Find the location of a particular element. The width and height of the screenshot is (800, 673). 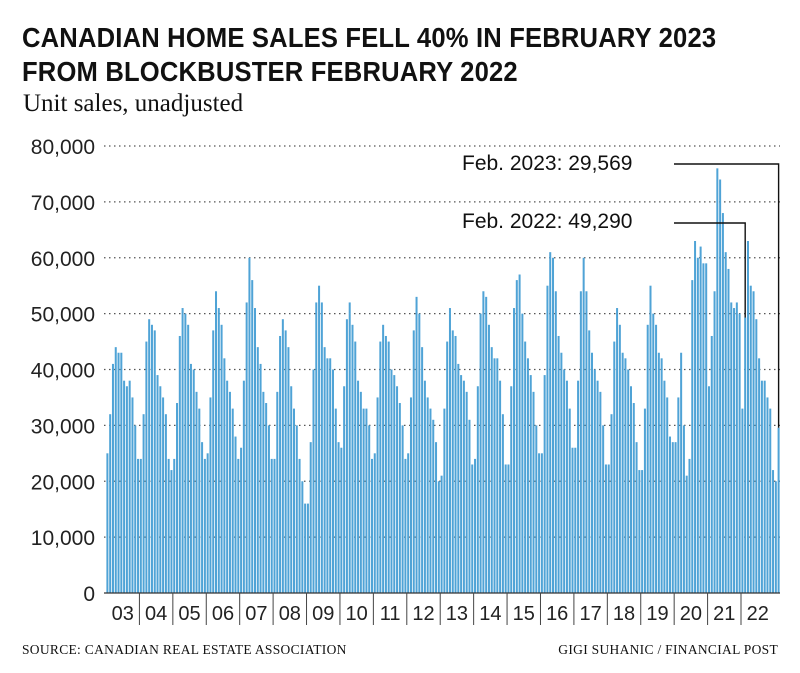

y-tick-label: 40,000 is located at coordinates (63, 371).